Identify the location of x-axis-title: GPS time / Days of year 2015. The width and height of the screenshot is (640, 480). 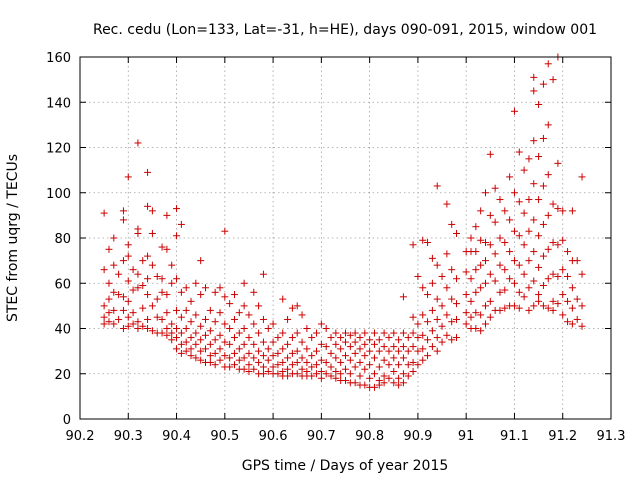
(345, 466).